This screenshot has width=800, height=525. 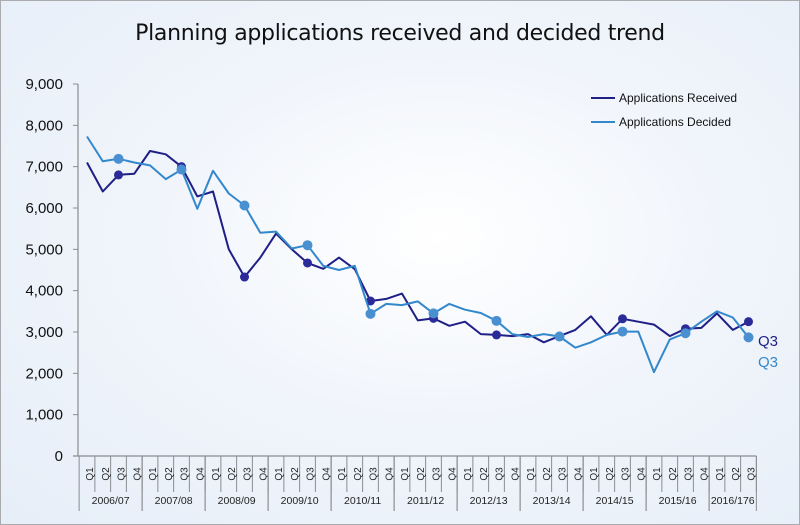 What do you see at coordinates (733, 501) in the screenshot?
I see `year-label: 2016/176` at bounding box center [733, 501].